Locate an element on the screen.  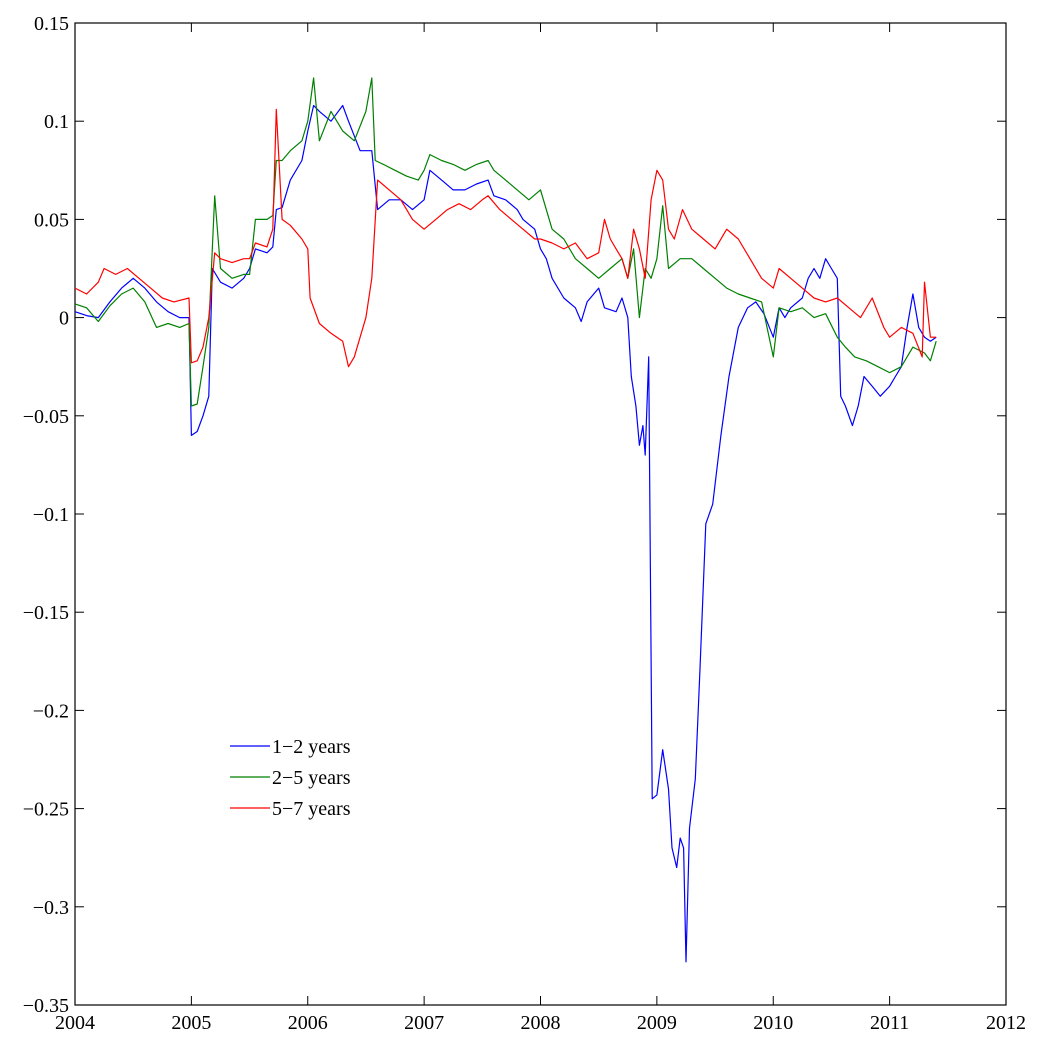
y-tick-label: 0.15 is located at coordinates (51, 24).